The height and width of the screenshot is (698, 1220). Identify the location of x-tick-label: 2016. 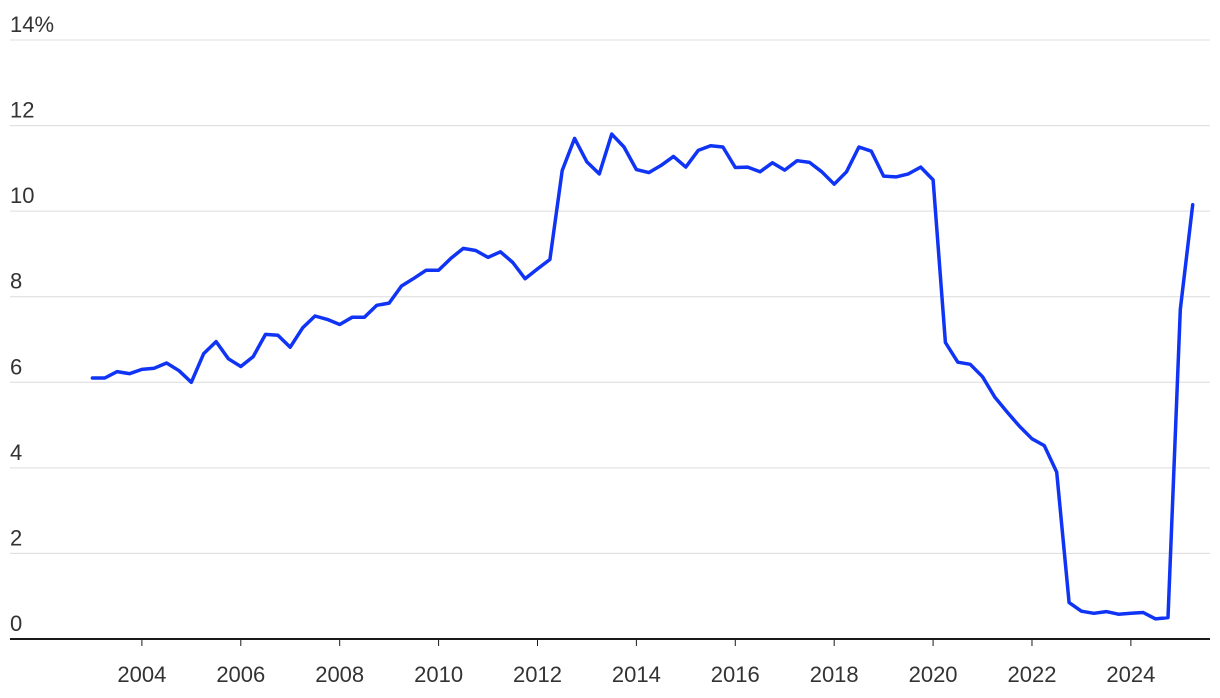
(735, 674).